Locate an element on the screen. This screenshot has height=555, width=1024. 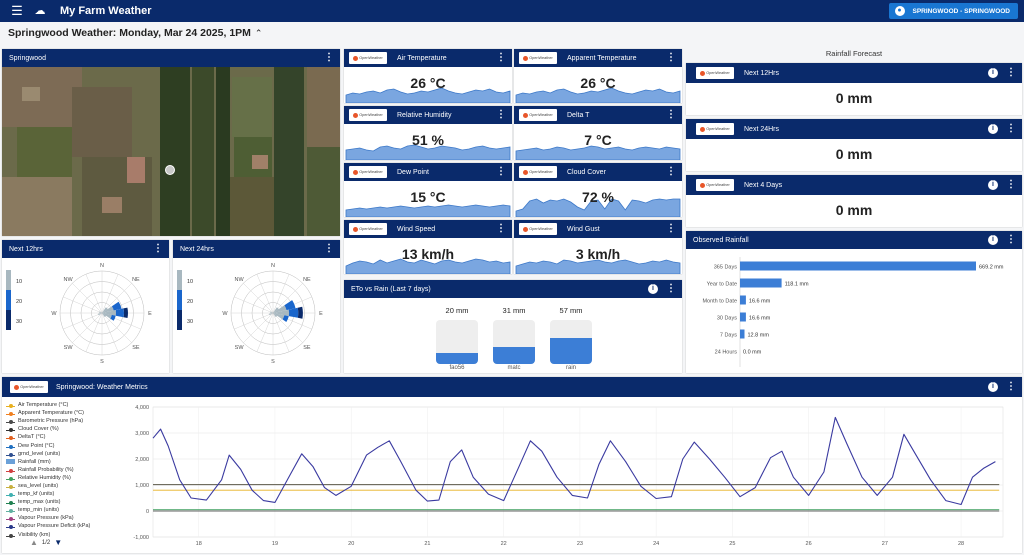
user-account-button: ● SPRINGWOOD - SPRINGWOOD is located at coordinates (953, 11).